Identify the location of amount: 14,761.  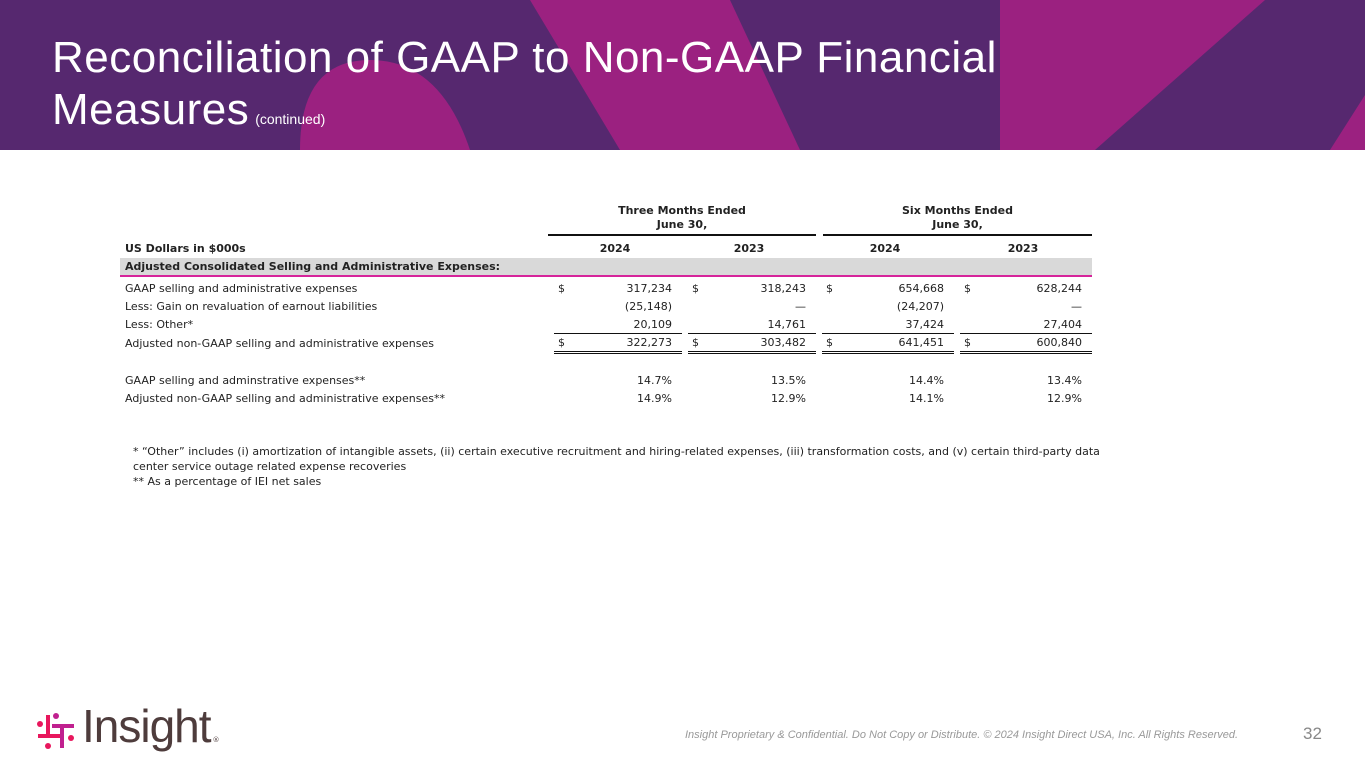
(787, 324).